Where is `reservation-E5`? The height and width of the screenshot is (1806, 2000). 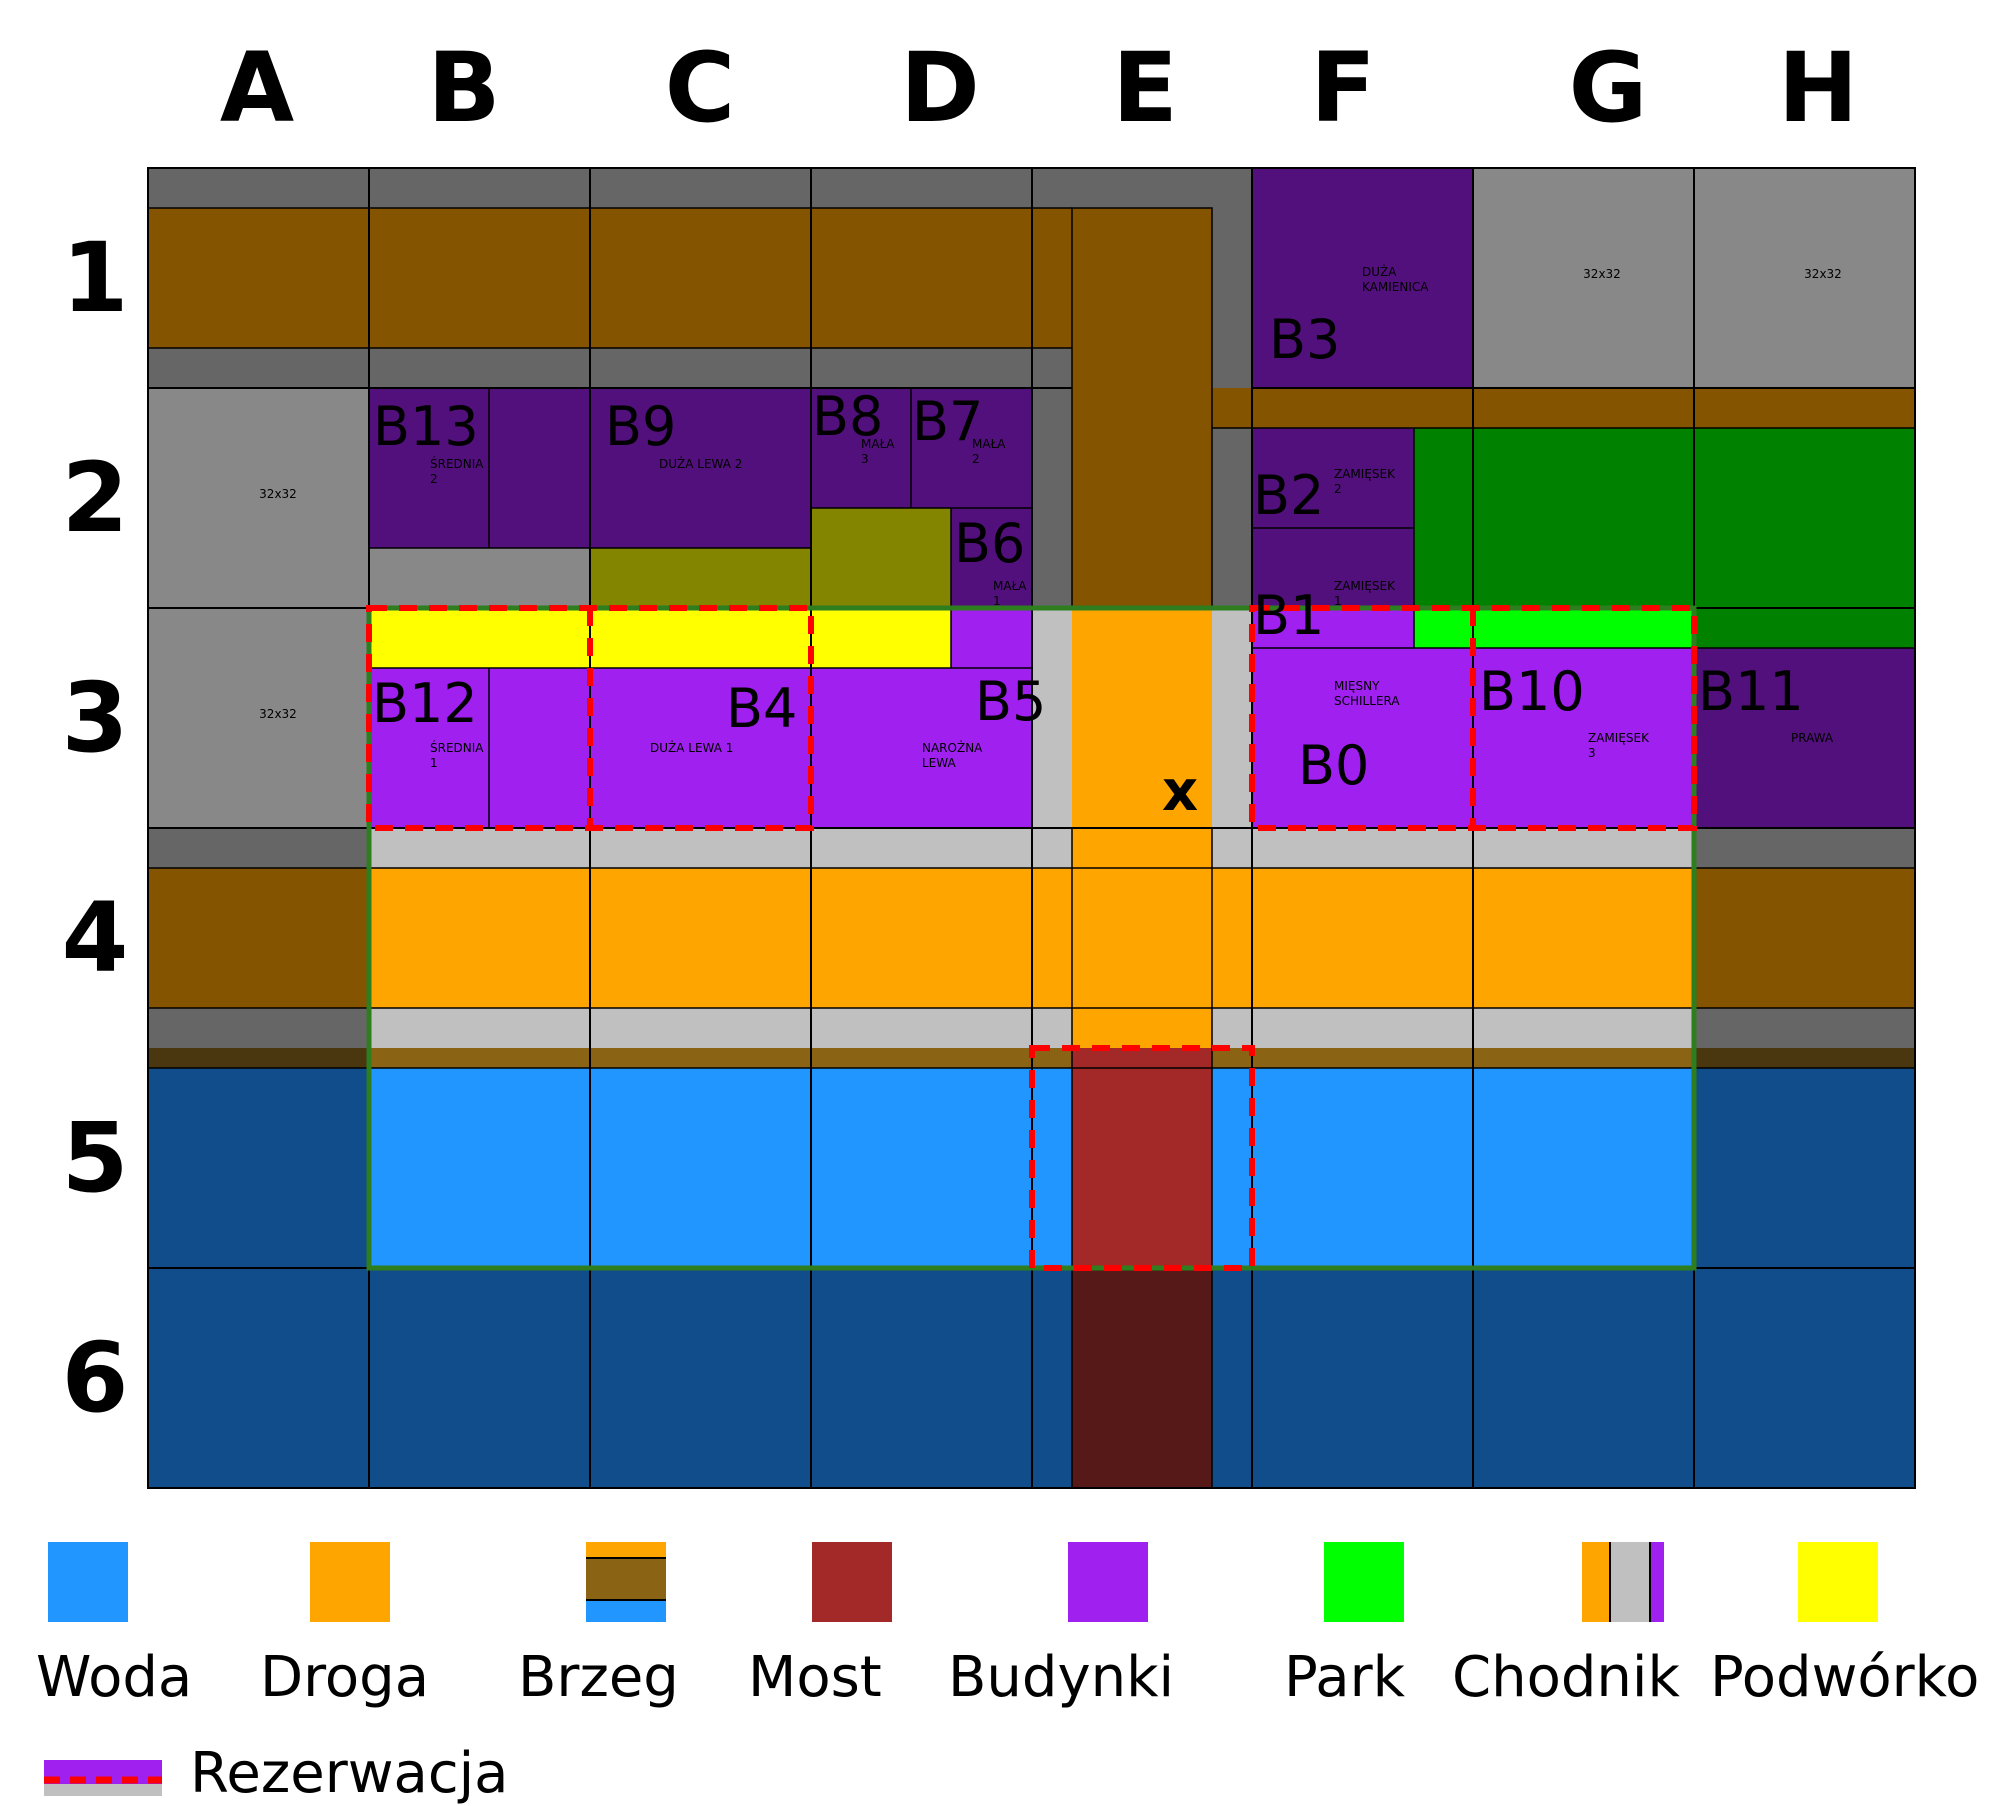
reservation-E5 is located at coordinates (1142, 1158).